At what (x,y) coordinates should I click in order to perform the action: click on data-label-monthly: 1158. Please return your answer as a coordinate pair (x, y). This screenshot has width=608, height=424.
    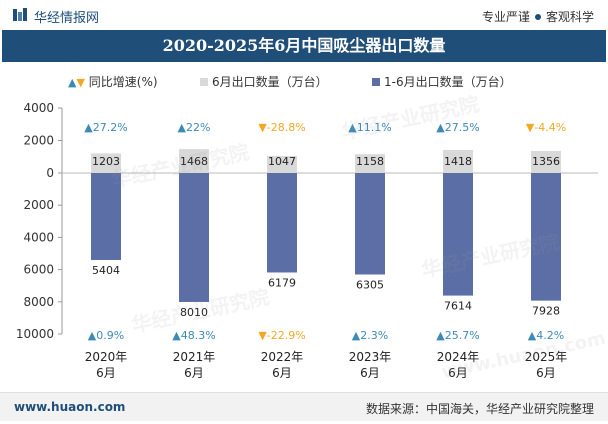
    Looking at the image, I should click on (370, 161).